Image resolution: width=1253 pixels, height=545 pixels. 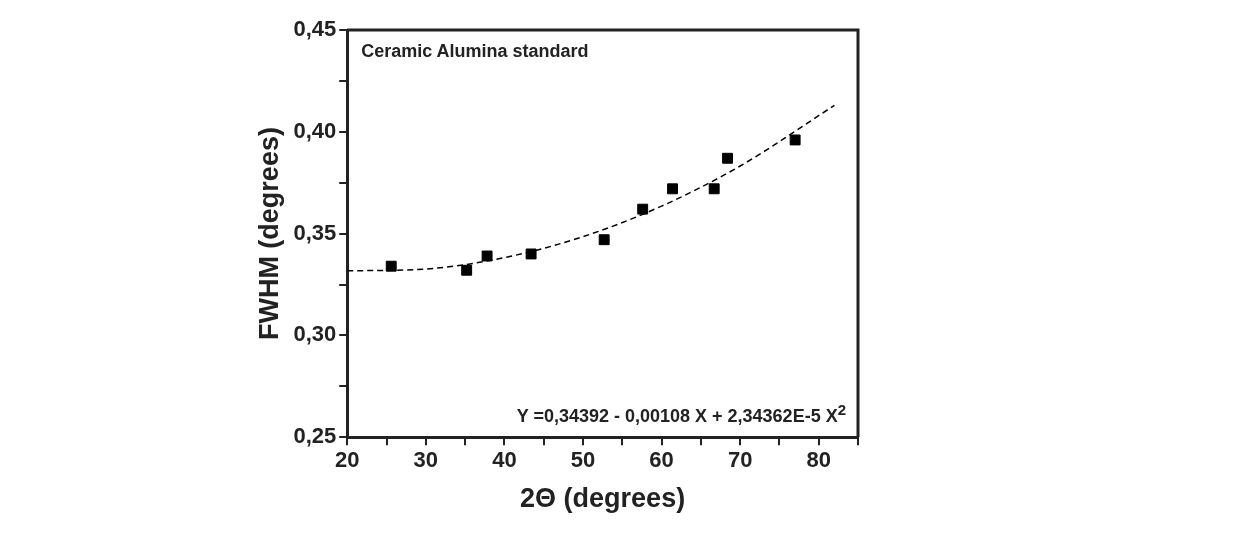 What do you see at coordinates (315, 130) in the screenshot?
I see `y-tick-label: 0,40` at bounding box center [315, 130].